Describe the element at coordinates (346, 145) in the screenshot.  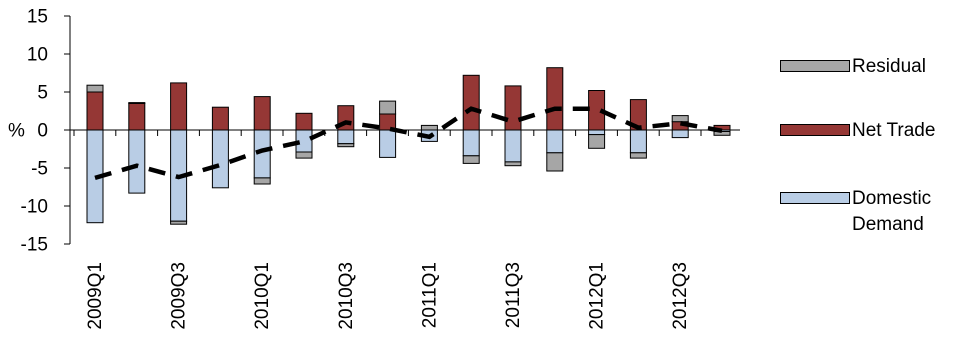
I see `bar-residual-2010q3` at that location.